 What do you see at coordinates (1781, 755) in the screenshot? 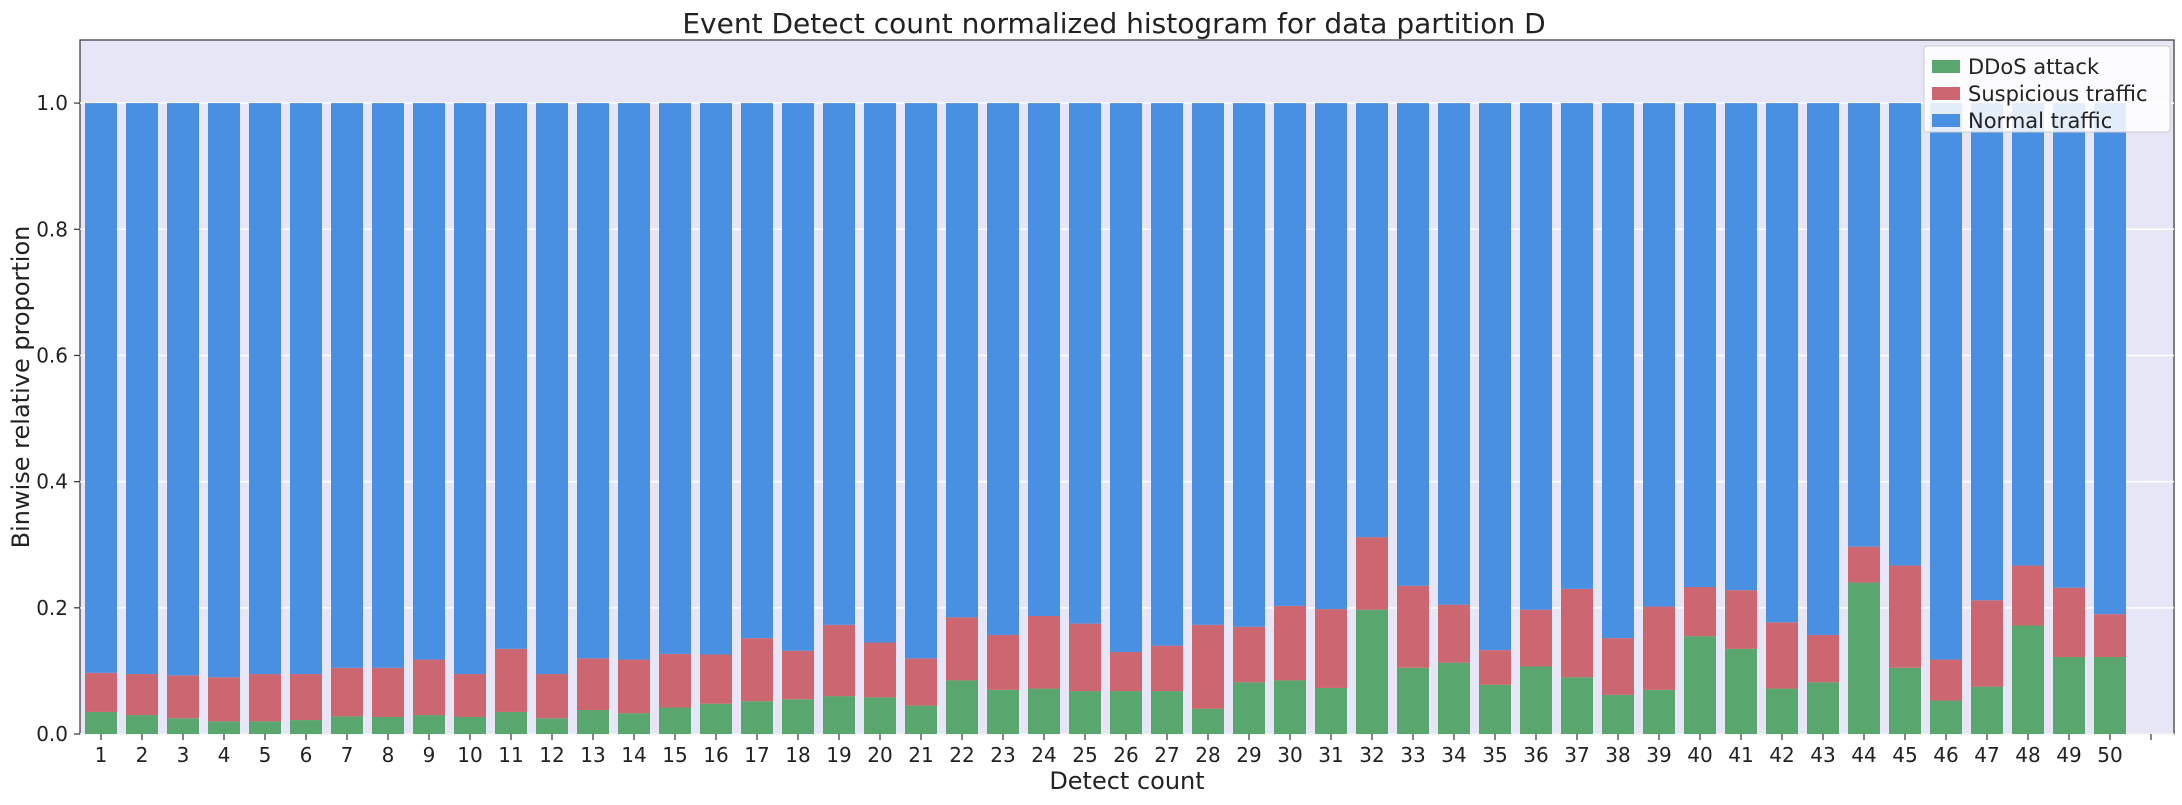
I see `x-tick-label: 42` at bounding box center [1781, 755].